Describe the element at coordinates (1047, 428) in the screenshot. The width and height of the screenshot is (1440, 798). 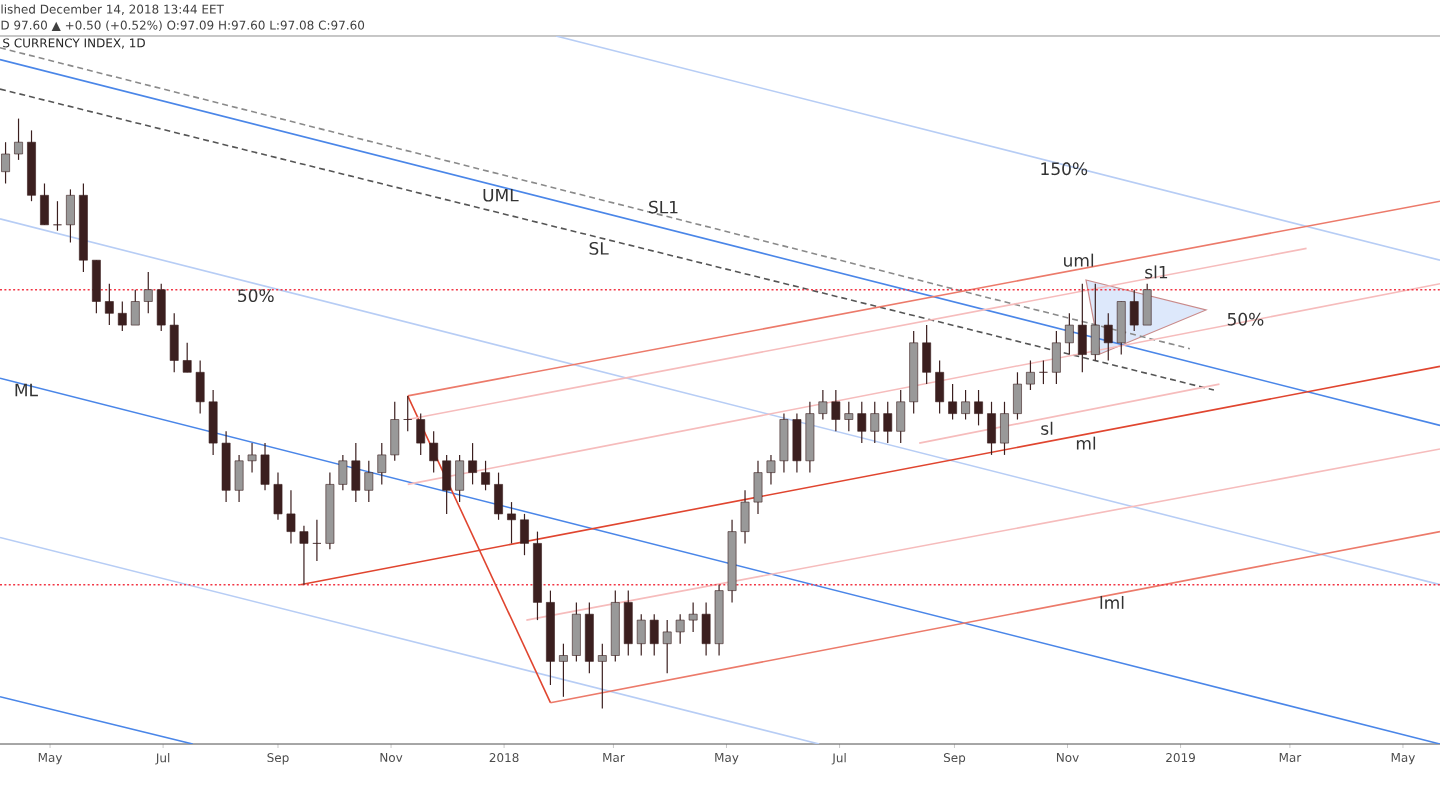
I see `annotation: sl` at that location.